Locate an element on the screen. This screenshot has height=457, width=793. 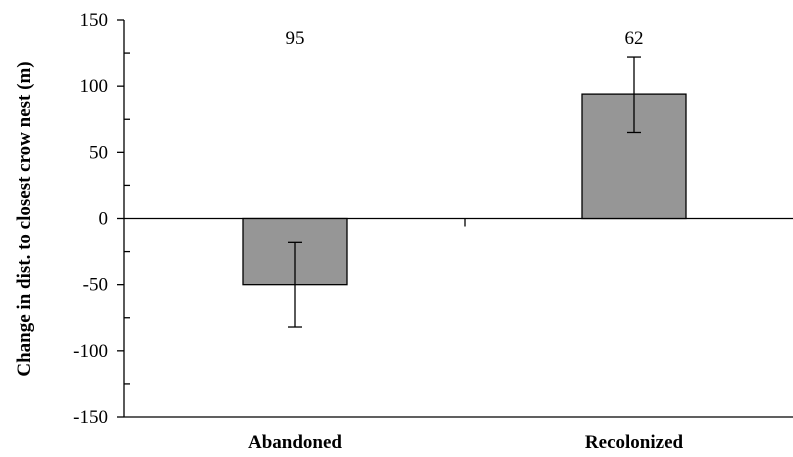
y-tick-label: -150 is located at coordinates (90, 417).